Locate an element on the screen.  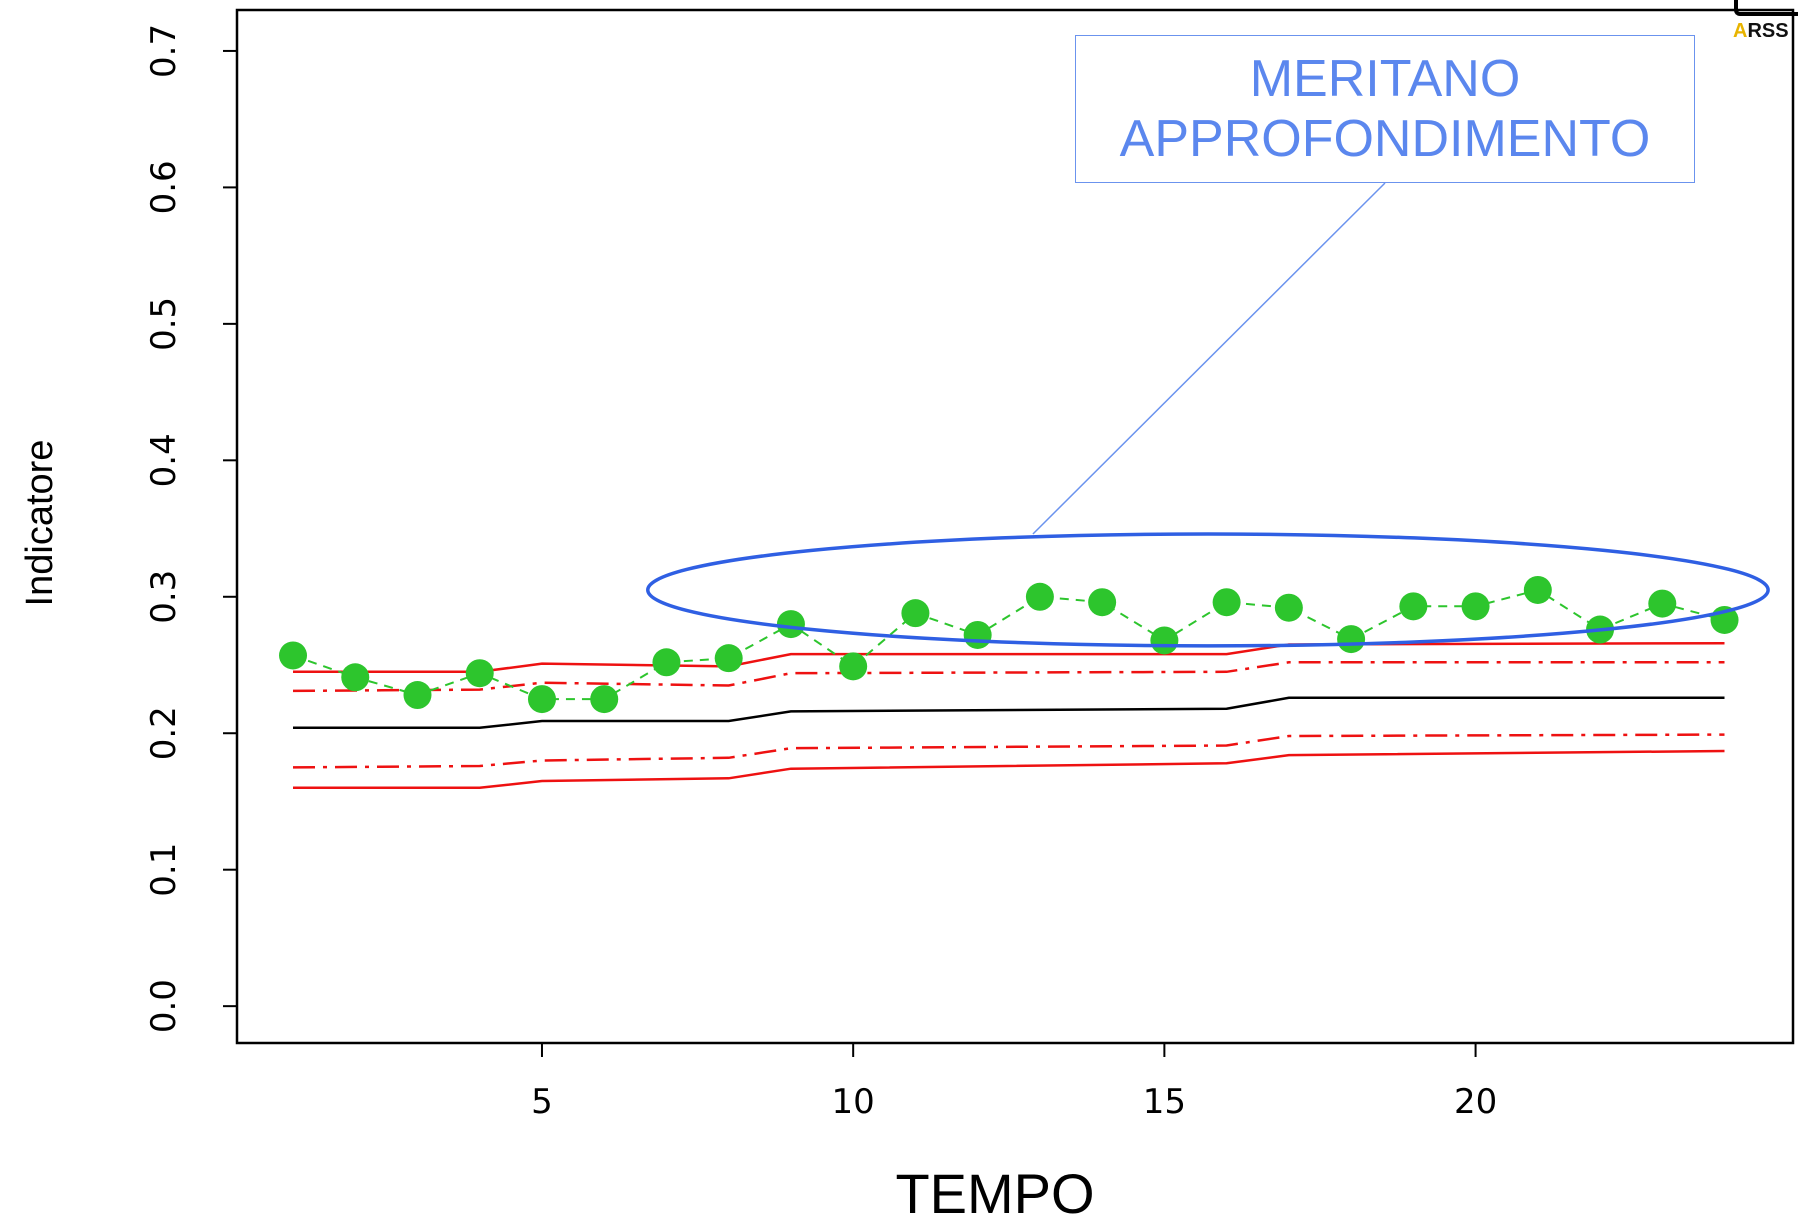
y-tick-label: 0.0 is located at coordinates (164, 1006).